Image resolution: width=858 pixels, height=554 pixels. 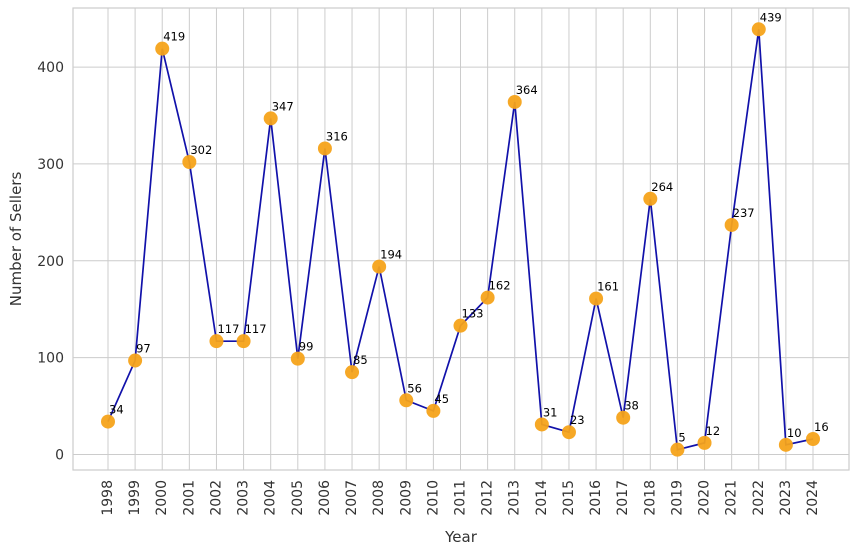 I want to click on data-label: 237, so click(x=744, y=213).